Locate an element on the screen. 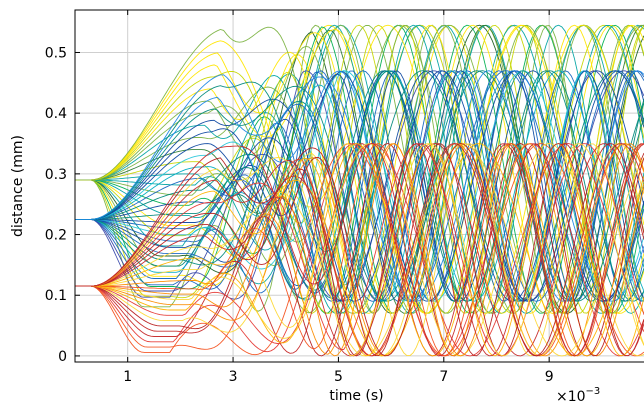 Image resolution: width=644 pixels, height=406 pixels. y-tick-labels: 0 0.1 0.2 0.3 0.4 0.5 is located at coordinates (56, 204).